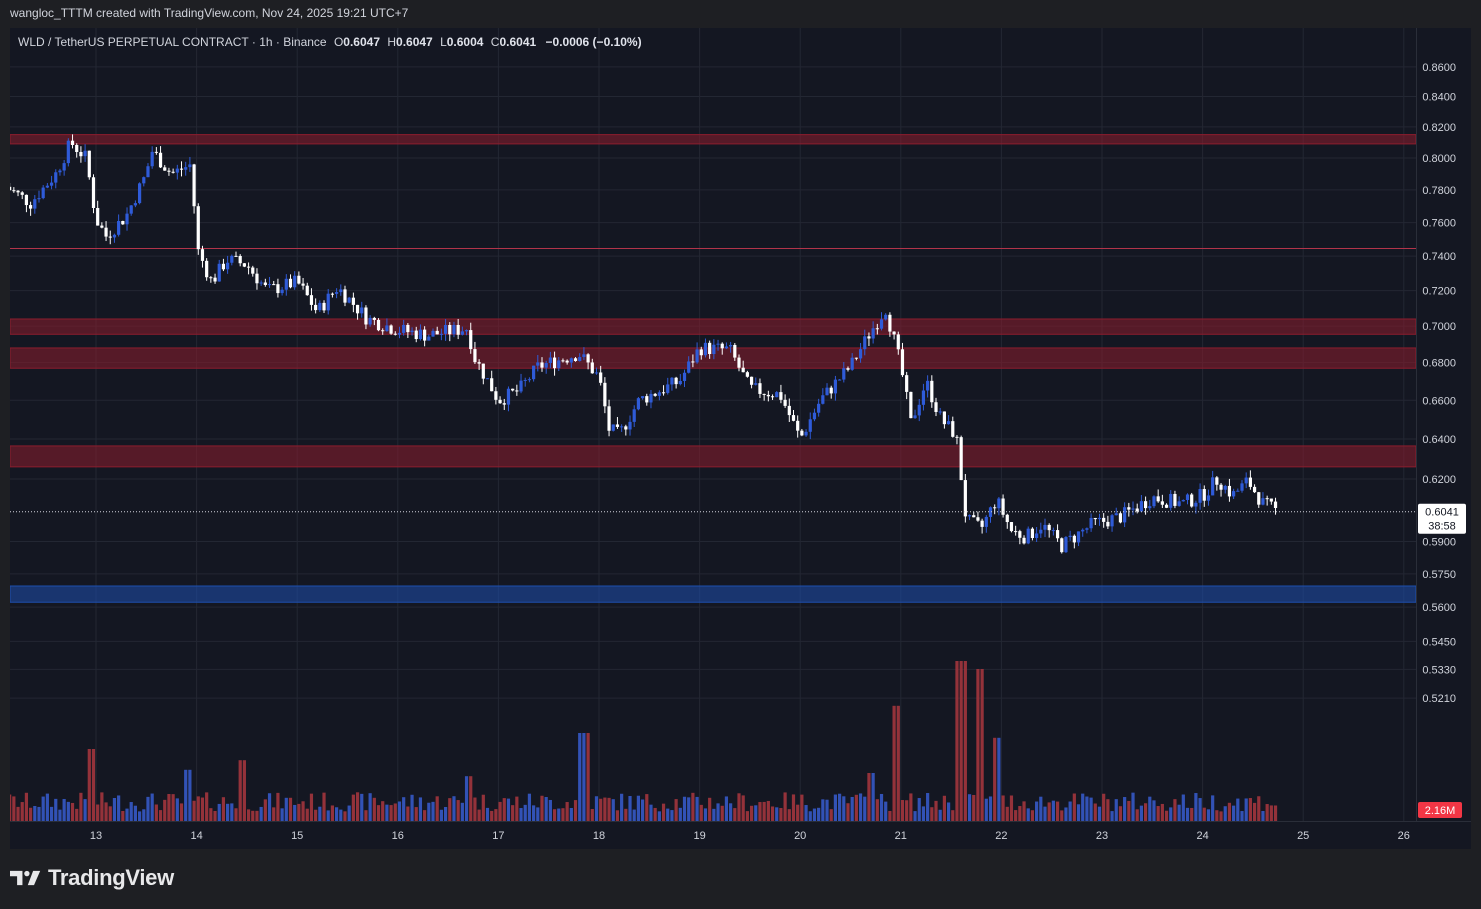 Image resolution: width=1481 pixels, height=909 pixels. What do you see at coordinates (1439, 128) in the screenshot?
I see `price-tick-label: 0.8200` at bounding box center [1439, 128].